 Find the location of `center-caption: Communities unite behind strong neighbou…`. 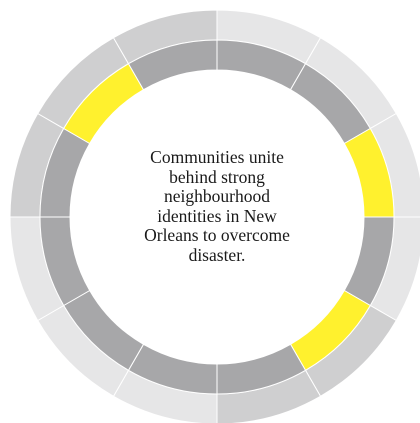

center-caption: Communities unite behind strong neighbou… is located at coordinates (217, 206).